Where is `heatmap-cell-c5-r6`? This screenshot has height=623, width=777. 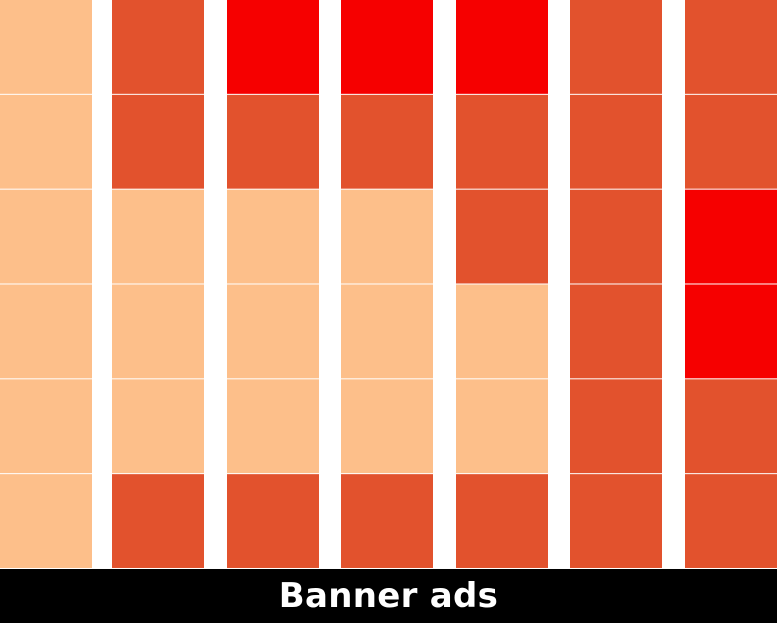 heatmap-cell-c5-r6 is located at coordinates (502, 521).